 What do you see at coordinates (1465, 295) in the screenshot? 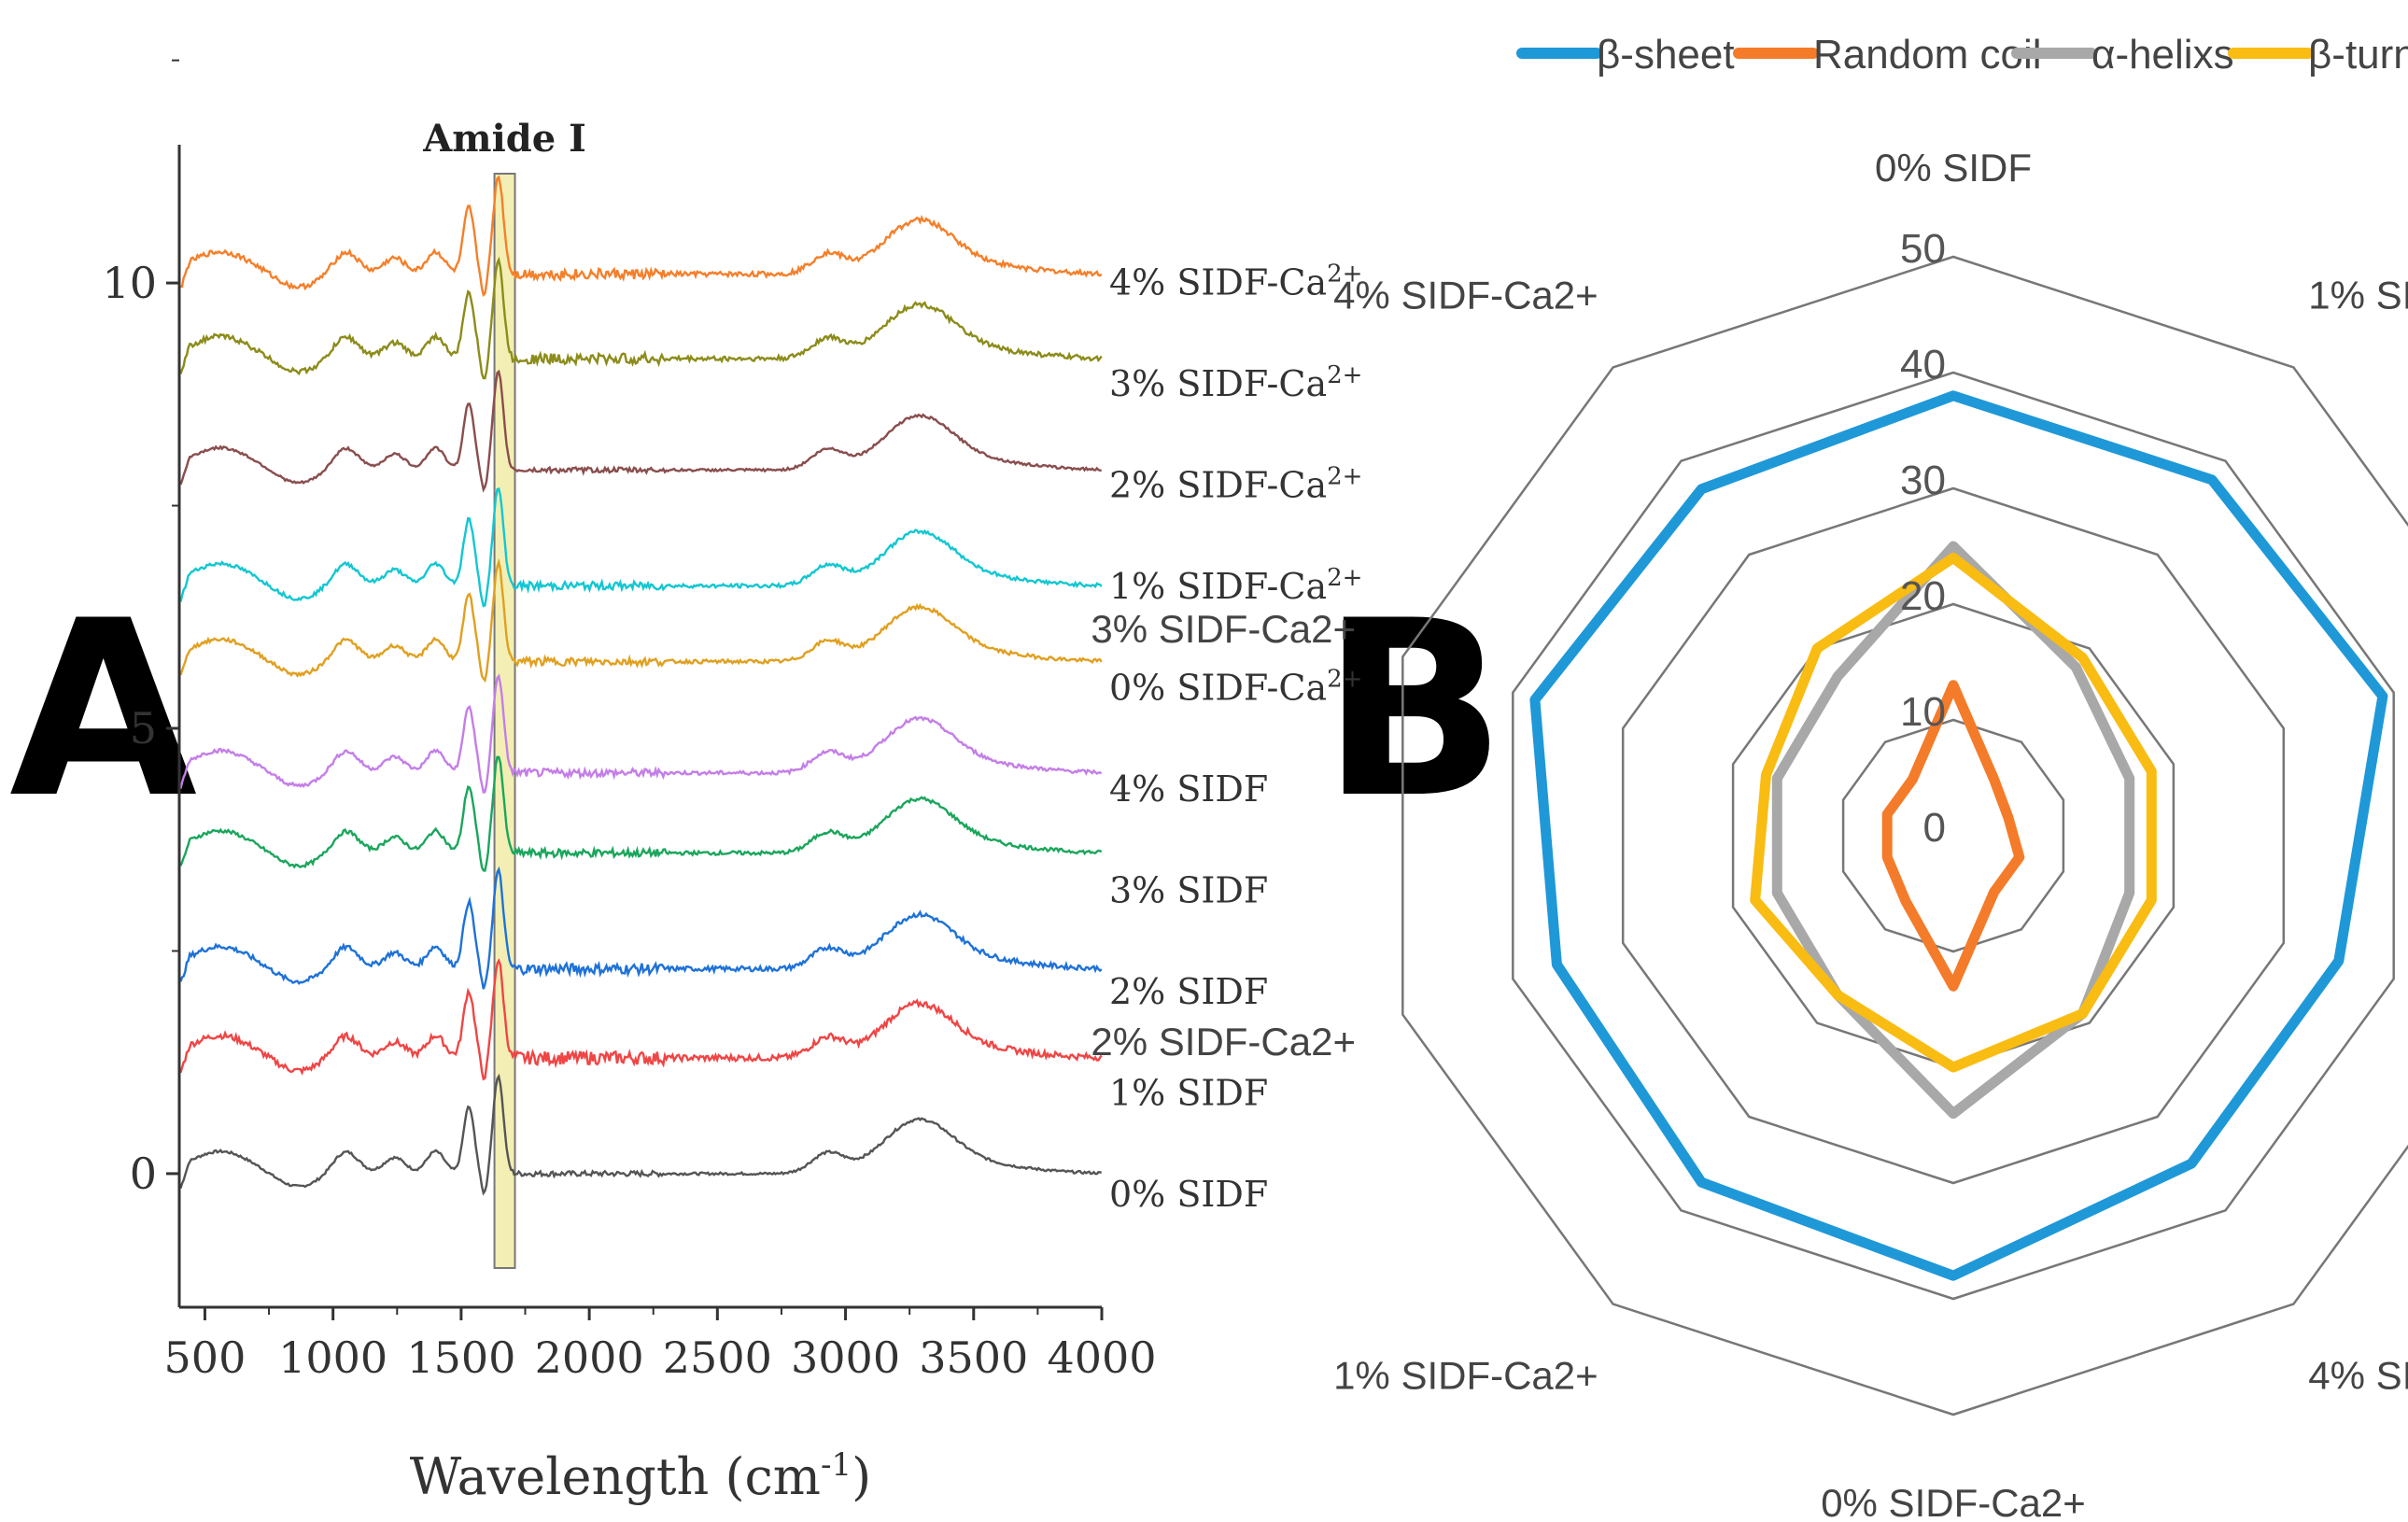
I see `radar-category-label: 4% SIDF-Ca2+` at bounding box center [1465, 295].